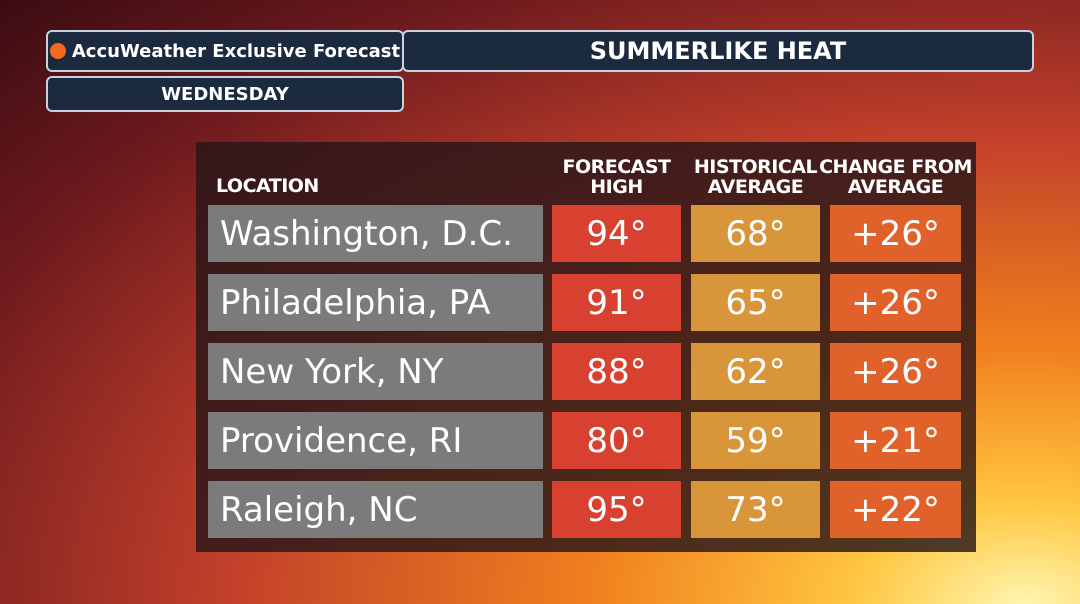 The width and height of the screenshot is (1080, 604). What do you see at coordinates (375, 509) in the screenshot?
I see `location-cell: Raleigh, NC` at bounding box center [375, 509].